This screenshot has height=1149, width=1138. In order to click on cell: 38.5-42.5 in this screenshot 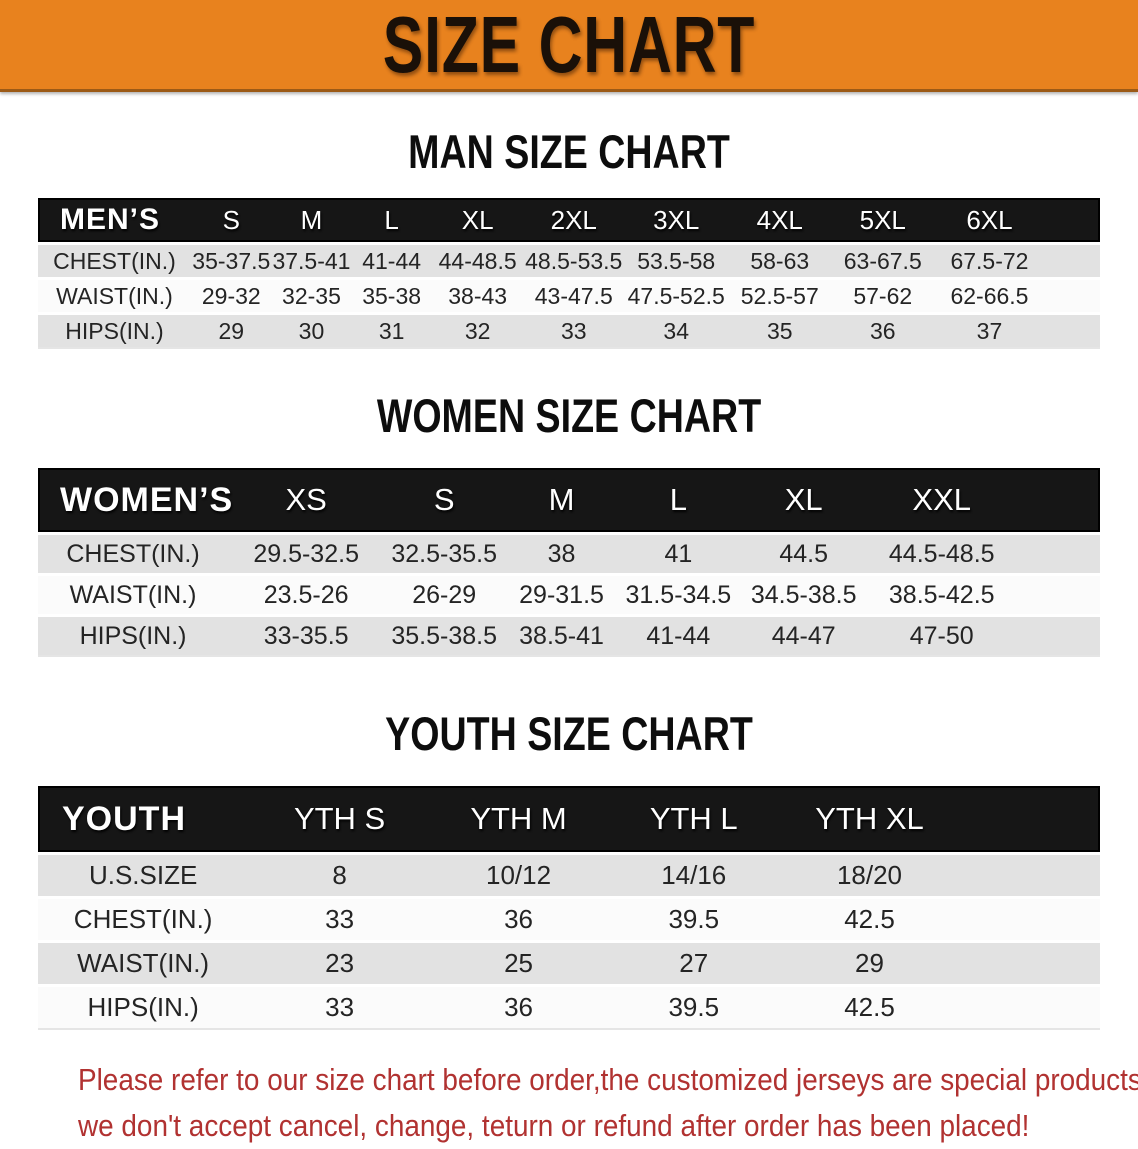, I will do `click(941, 595)`.